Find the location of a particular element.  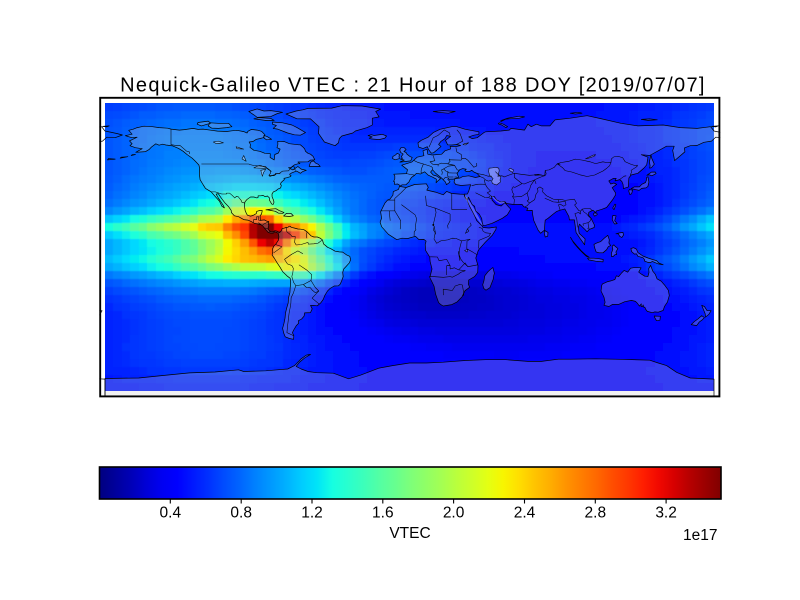

svg-text: 0.8 is located at coordinates (241, 513).